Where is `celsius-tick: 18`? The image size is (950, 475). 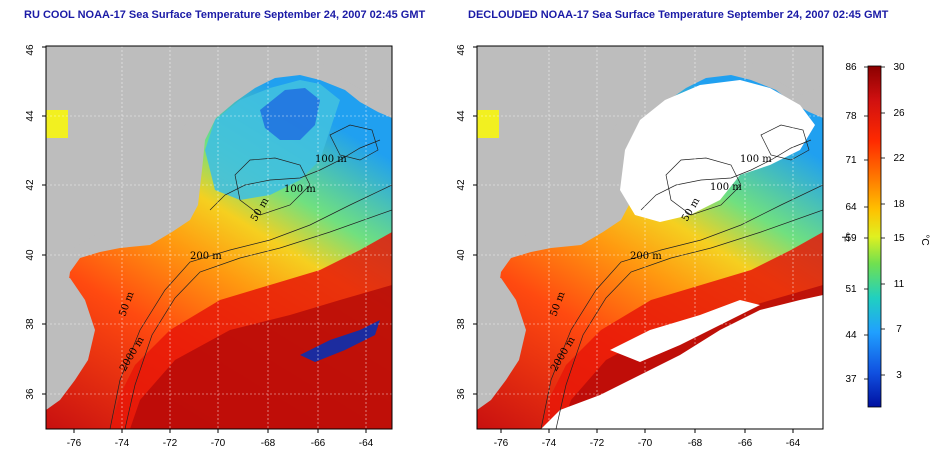 celsius-tick: 18 is located at coordinates (899, 204).